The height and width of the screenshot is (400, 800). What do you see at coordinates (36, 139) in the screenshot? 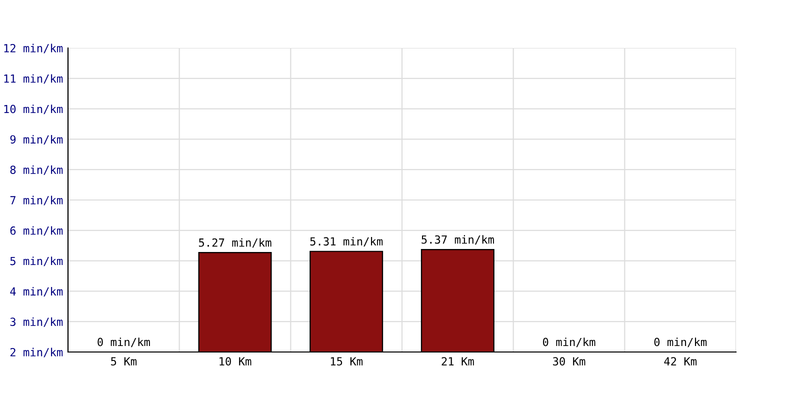
I see `y-tick-label: 9 min/km` at bounding box center [36, 139].